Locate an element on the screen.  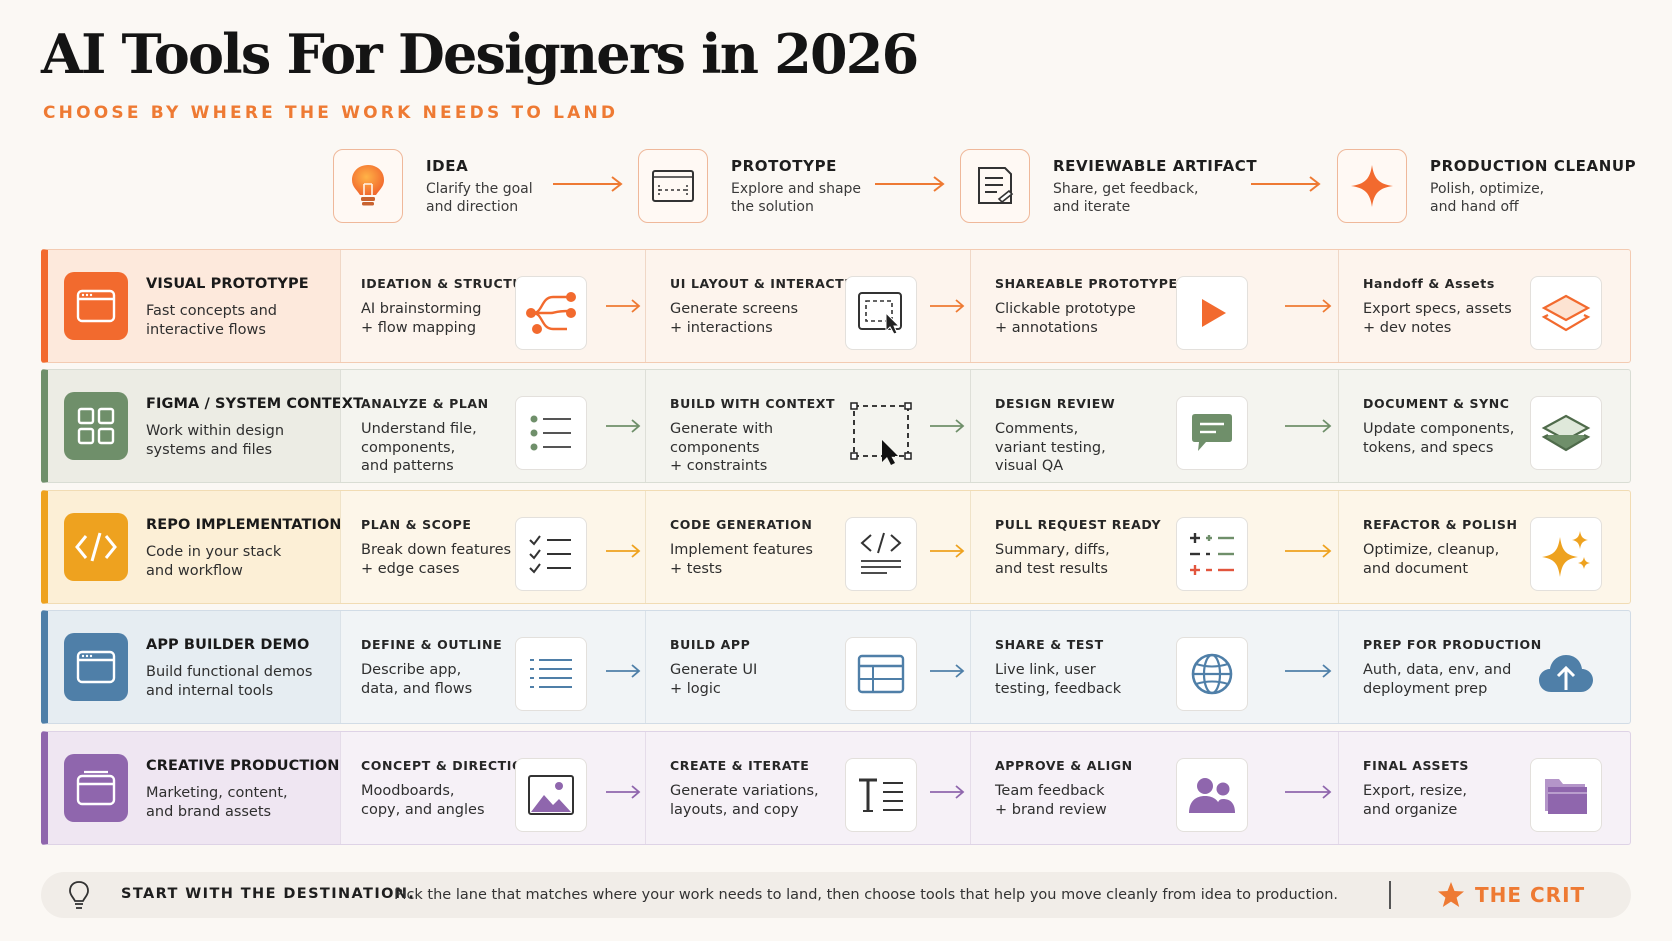
step-desc: Describe app, data, and flows is located at coordinates (417, 679).